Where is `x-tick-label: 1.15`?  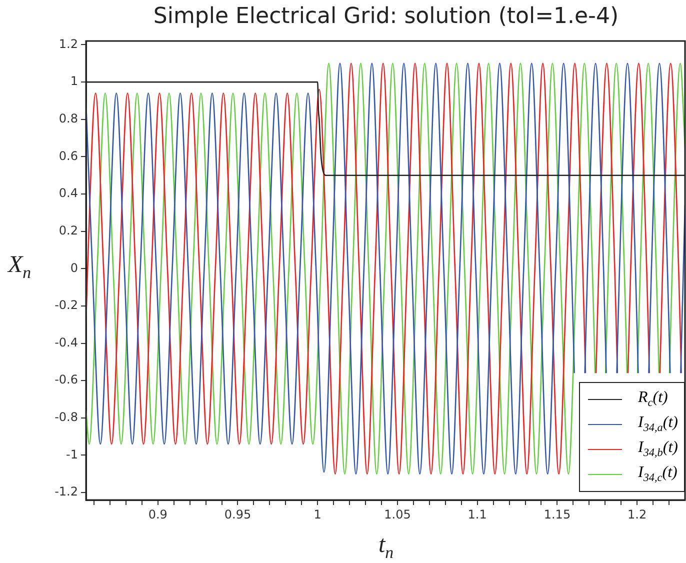
x-tick-label: 1.15 is located at coordinates (557, 514).